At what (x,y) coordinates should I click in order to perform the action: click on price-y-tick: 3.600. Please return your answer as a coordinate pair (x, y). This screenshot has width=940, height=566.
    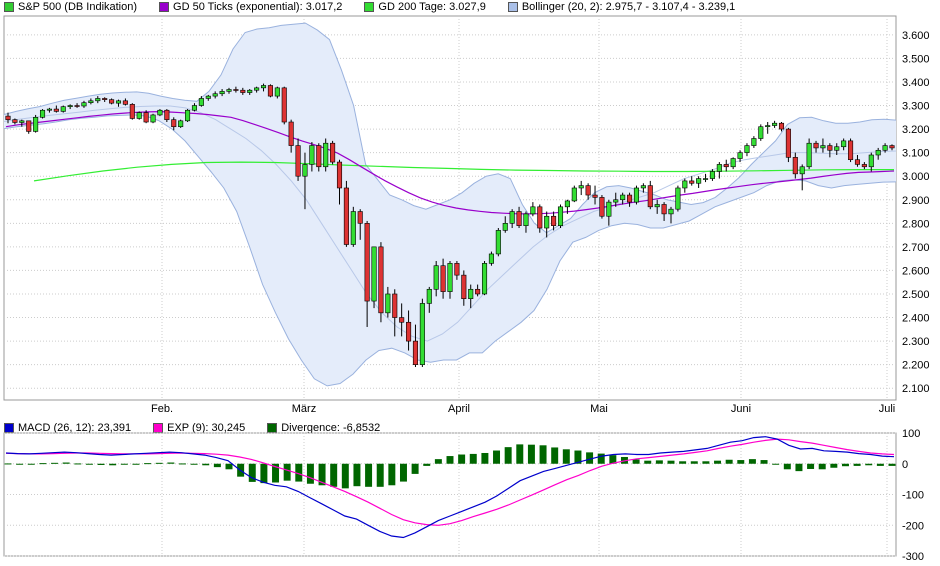
    Looking at the image, I should click on (916, 36).